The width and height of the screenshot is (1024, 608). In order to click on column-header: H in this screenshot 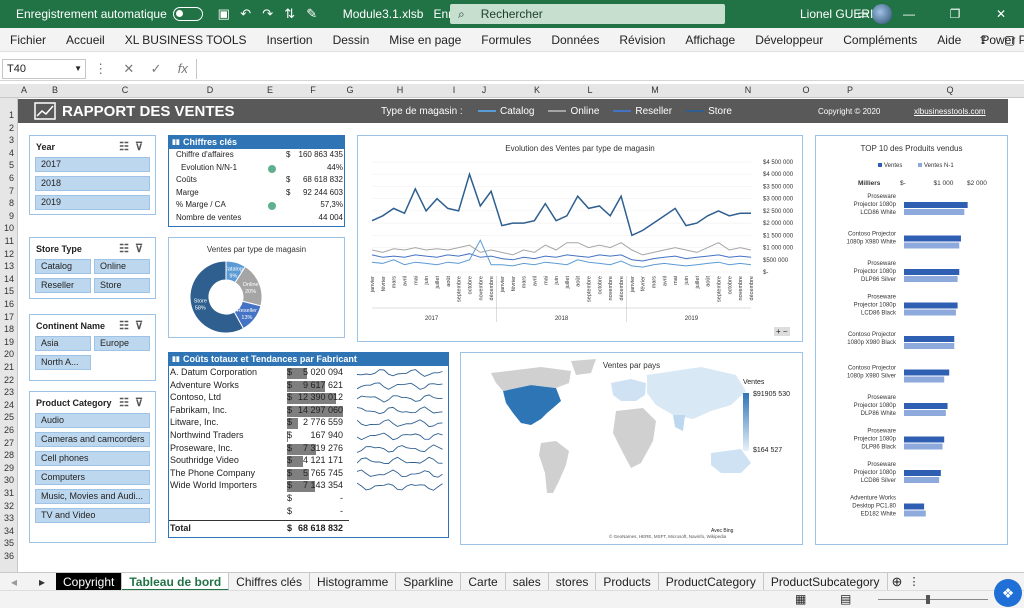, I will do `click(400, 90)`.